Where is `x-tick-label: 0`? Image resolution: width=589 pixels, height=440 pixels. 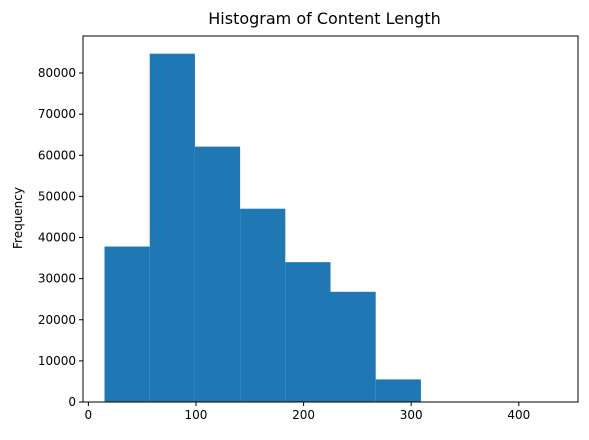
x-tick-label: 0 is located at coordinates (89, 415).